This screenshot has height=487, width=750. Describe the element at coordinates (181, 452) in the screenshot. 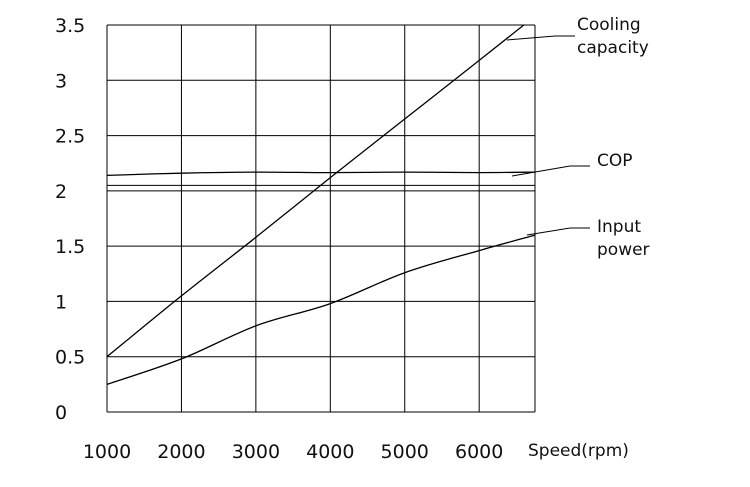

I see `x-tick-2000: 2000` at that location.